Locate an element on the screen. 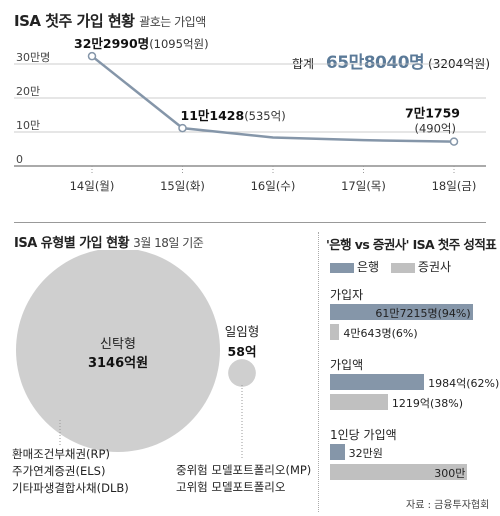 The image size is (500, 516). line-chart-title: ISA 첫주 가입 현황 괄호는 가입액 is located at coordinates (110, 20).